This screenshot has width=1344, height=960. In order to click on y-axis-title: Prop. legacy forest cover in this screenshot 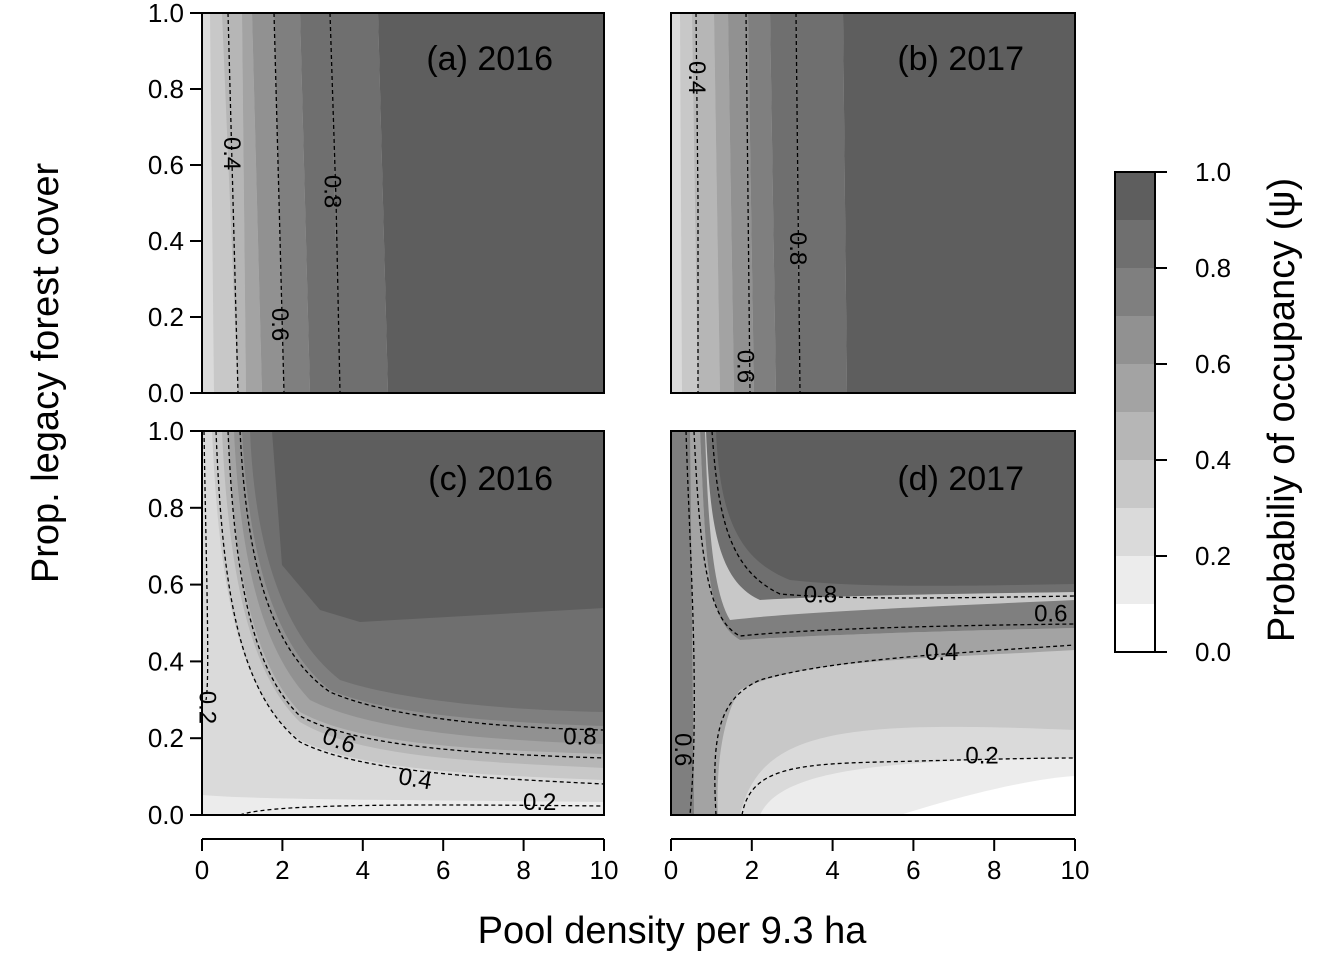, I will do `click(46, 373)`.